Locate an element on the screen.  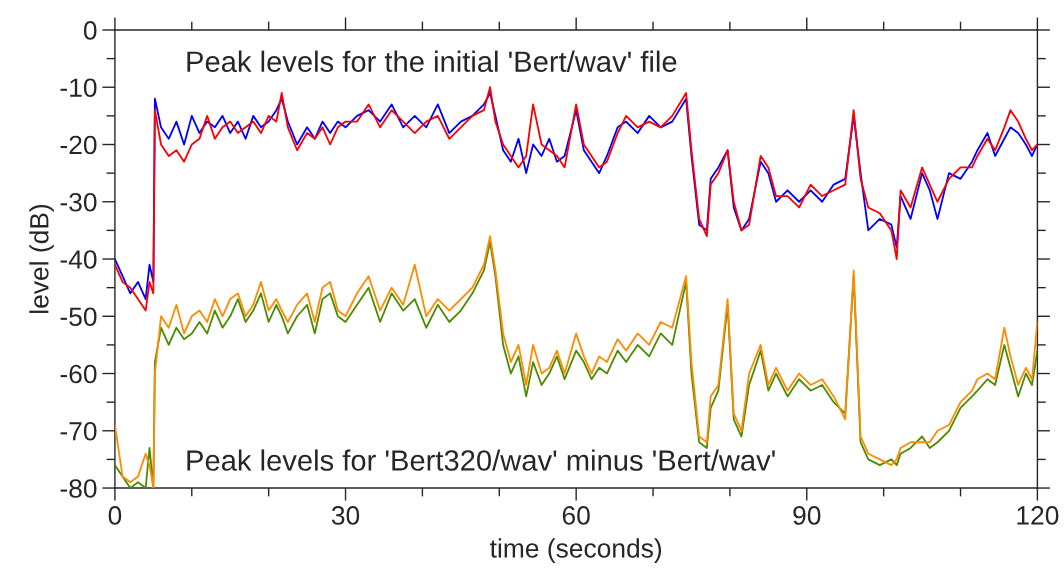
x-tick-label: 30 is located at coordinates (345, 515).